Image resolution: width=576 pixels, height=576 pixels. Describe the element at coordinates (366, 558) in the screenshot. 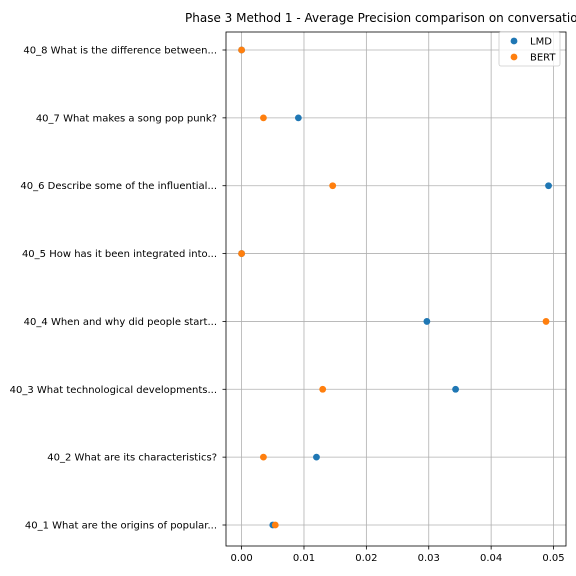

I see `x-tick-label: 0.02` at that location.